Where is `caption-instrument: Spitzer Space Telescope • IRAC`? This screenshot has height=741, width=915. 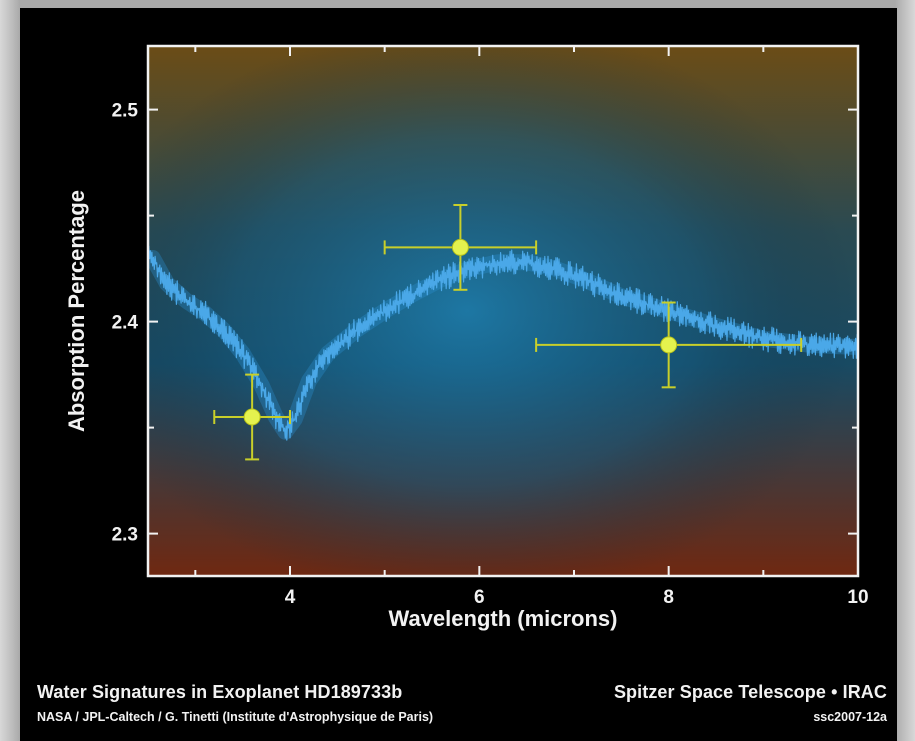
caption-instrument: Spitzer Space Telescope • IRAC is located at coordinates (750, 692).